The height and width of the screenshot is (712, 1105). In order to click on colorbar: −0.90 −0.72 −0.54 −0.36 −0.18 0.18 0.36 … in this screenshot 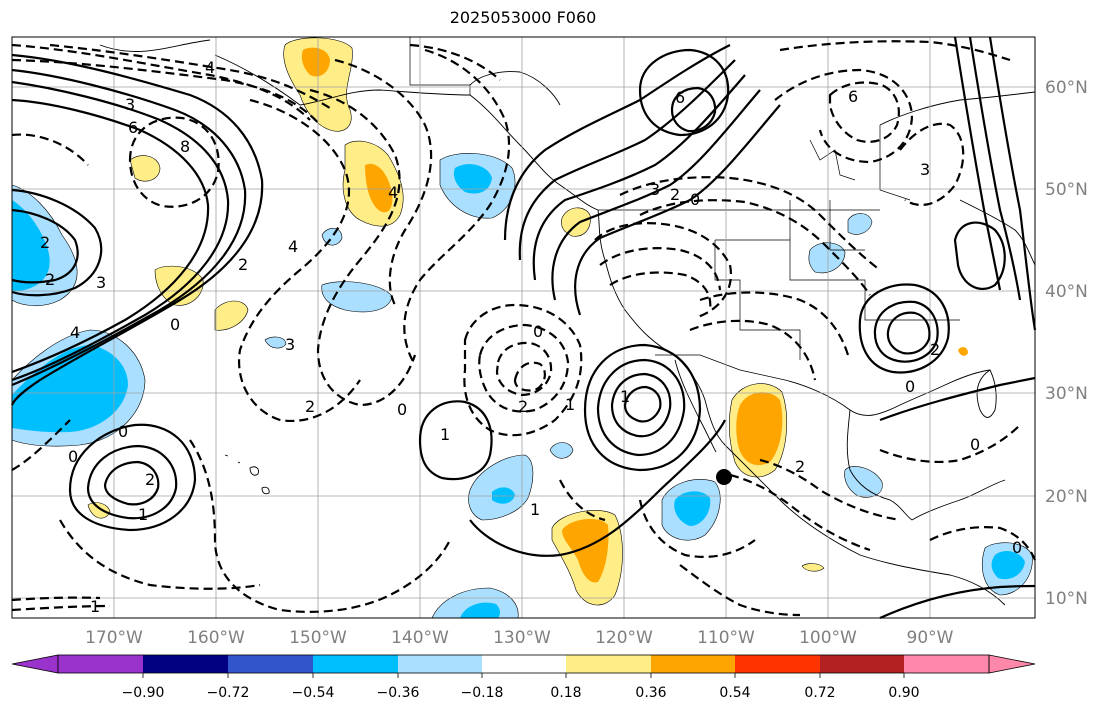, I will do `click(523, 677)`.